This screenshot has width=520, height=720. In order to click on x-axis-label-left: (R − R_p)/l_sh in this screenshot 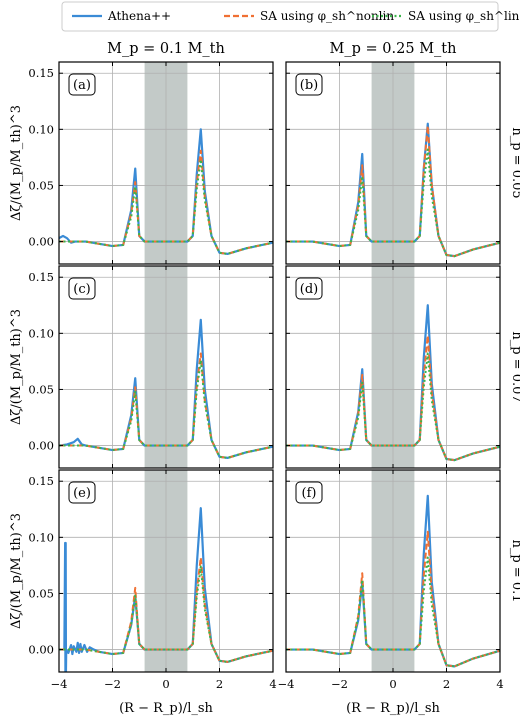, I will do `click(166, 708)`.